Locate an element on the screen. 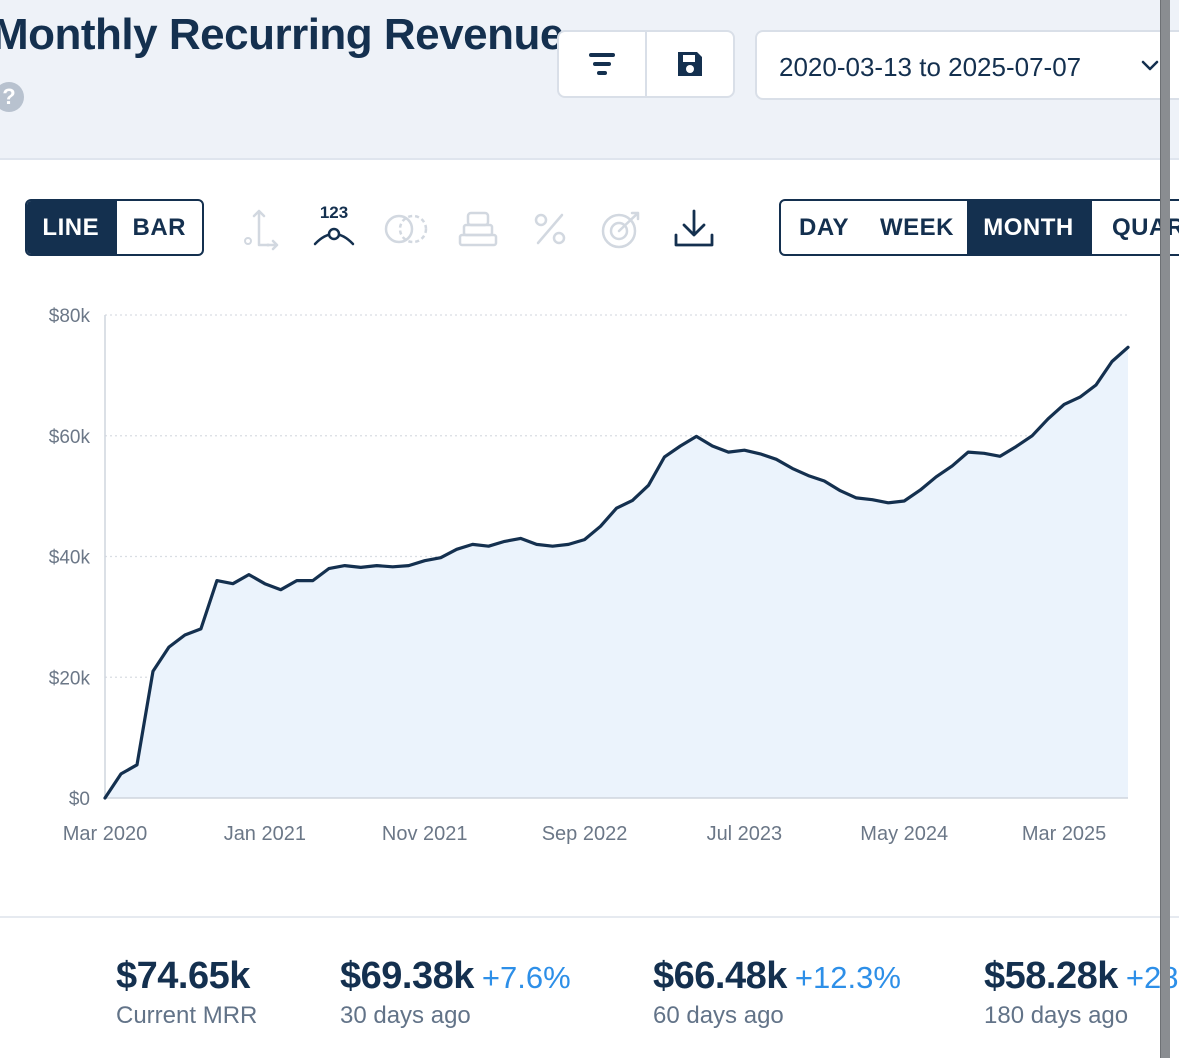  download-icon is located at coordinates (694, 228).